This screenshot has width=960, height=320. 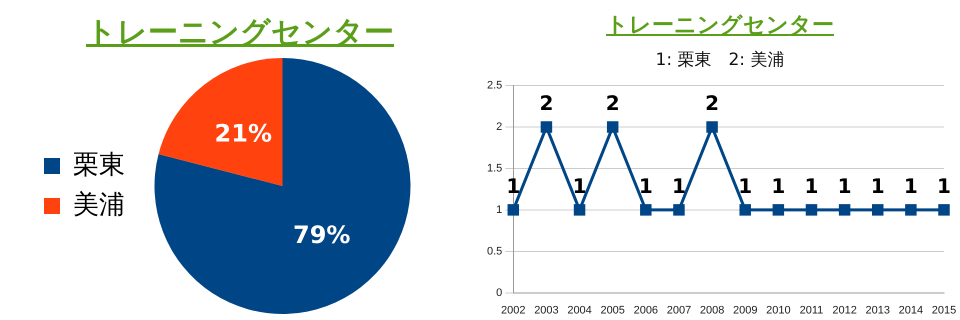 I want to click on x-tick-label: 2015, so click(x=944, y=310).